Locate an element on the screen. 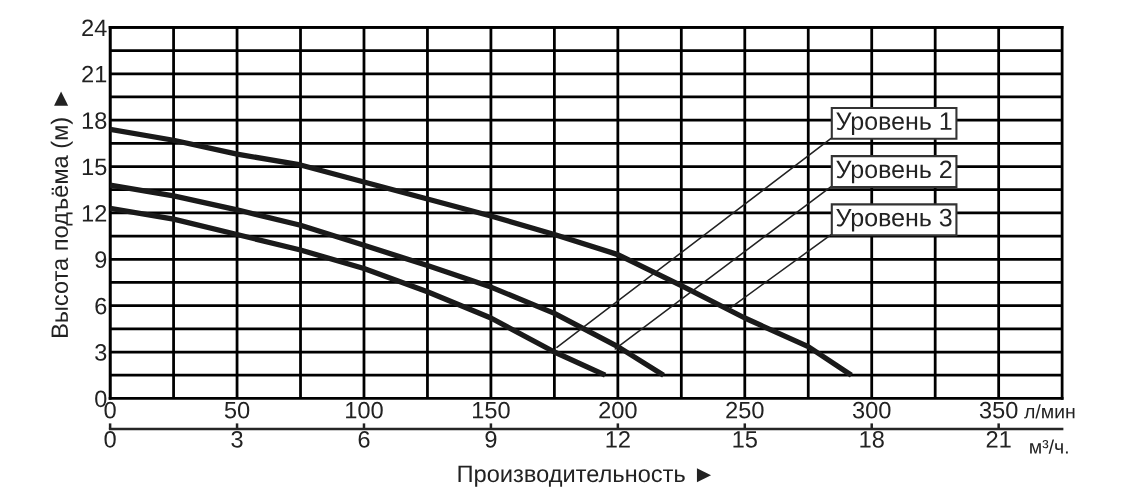 The image size is (1147, 498). x-tick-label: 350 is located at coordinates (998, 410).